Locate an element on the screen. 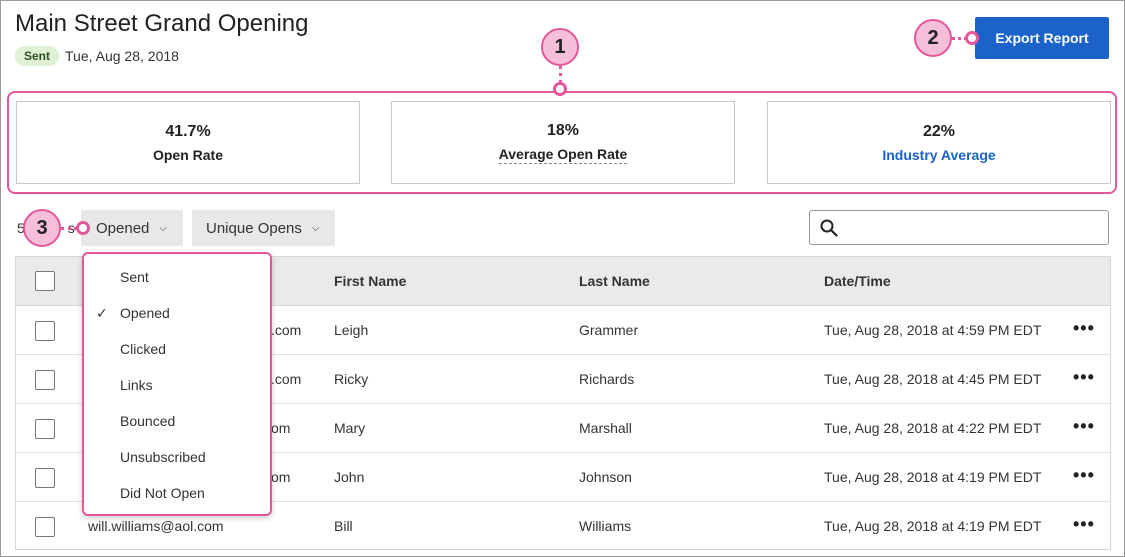  callout-2-connector is located at coordinates (959, 38).